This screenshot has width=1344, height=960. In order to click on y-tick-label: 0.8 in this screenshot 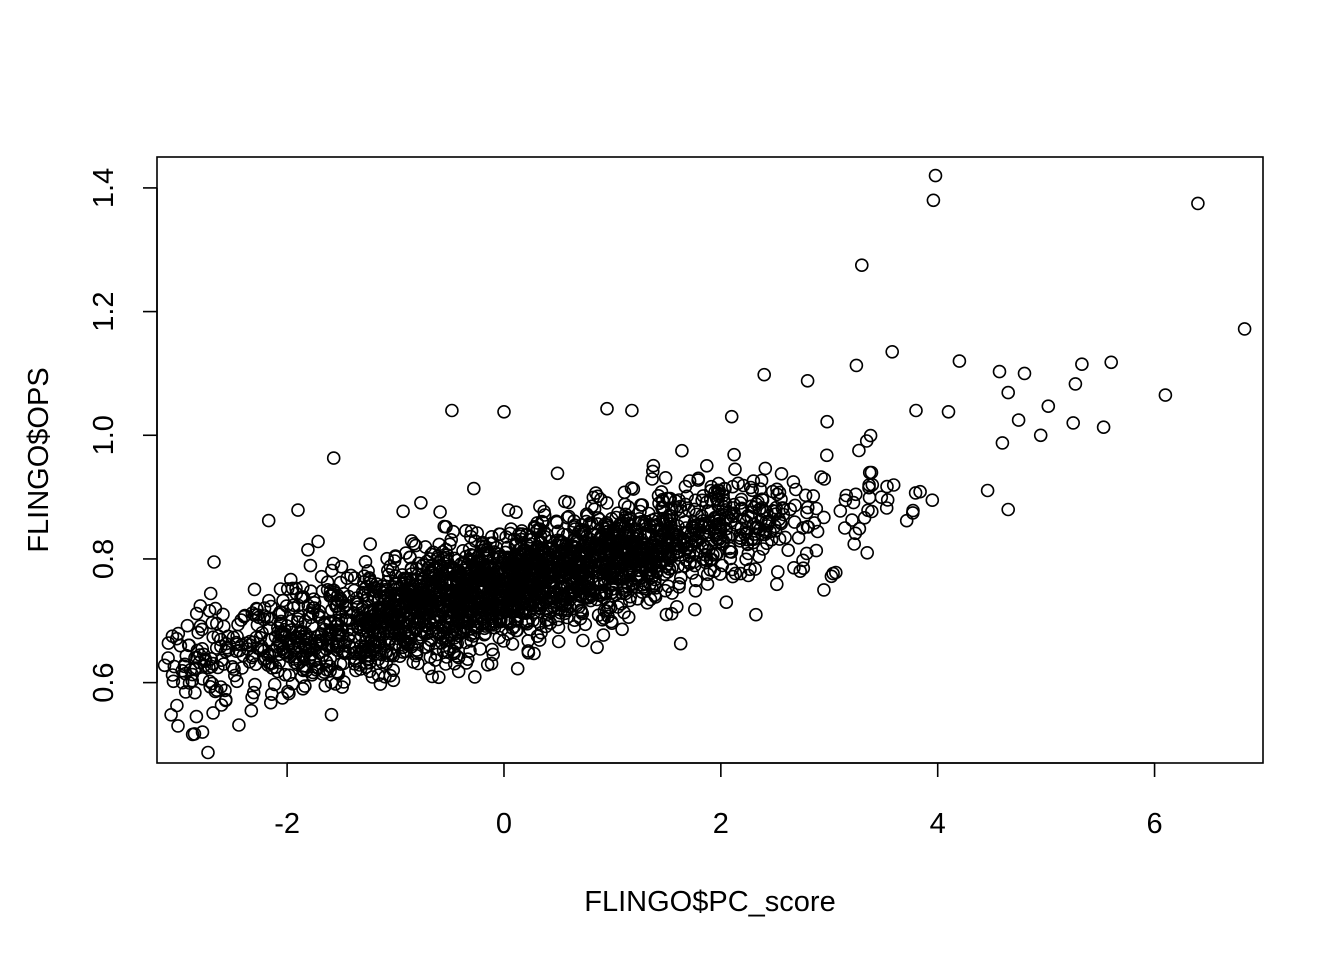, I will do `click(104, 559)`.